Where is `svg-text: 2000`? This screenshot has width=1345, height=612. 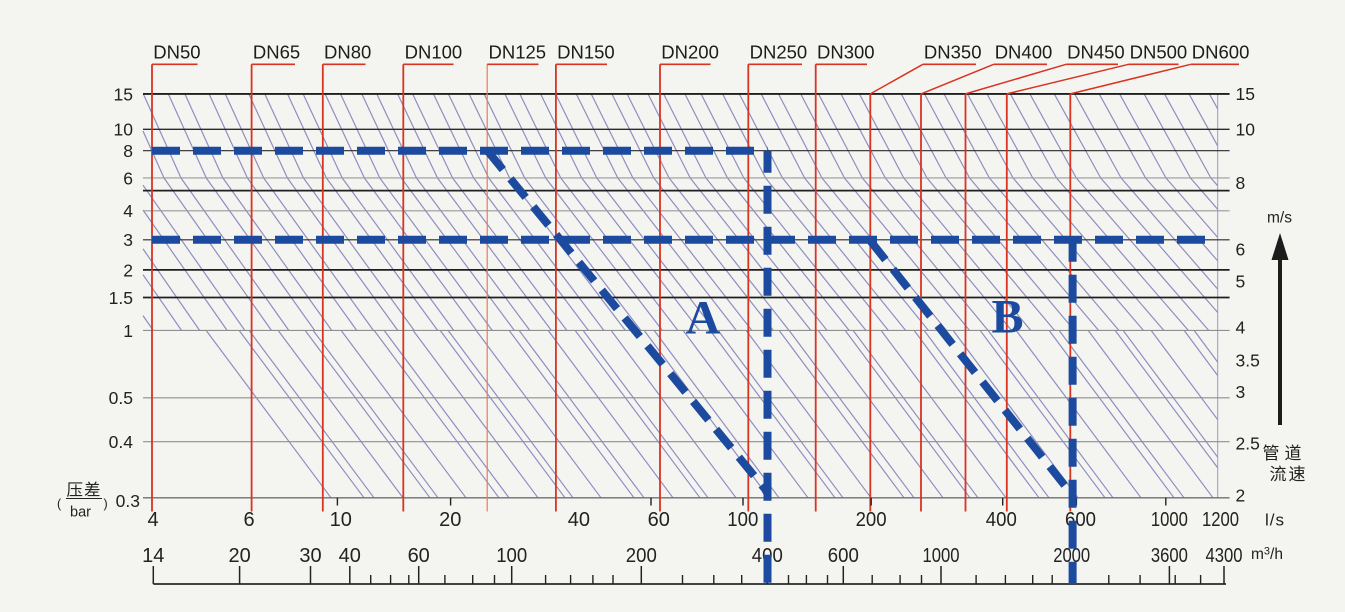 svg-text: 2000 is located at coordinates (1071, 556).